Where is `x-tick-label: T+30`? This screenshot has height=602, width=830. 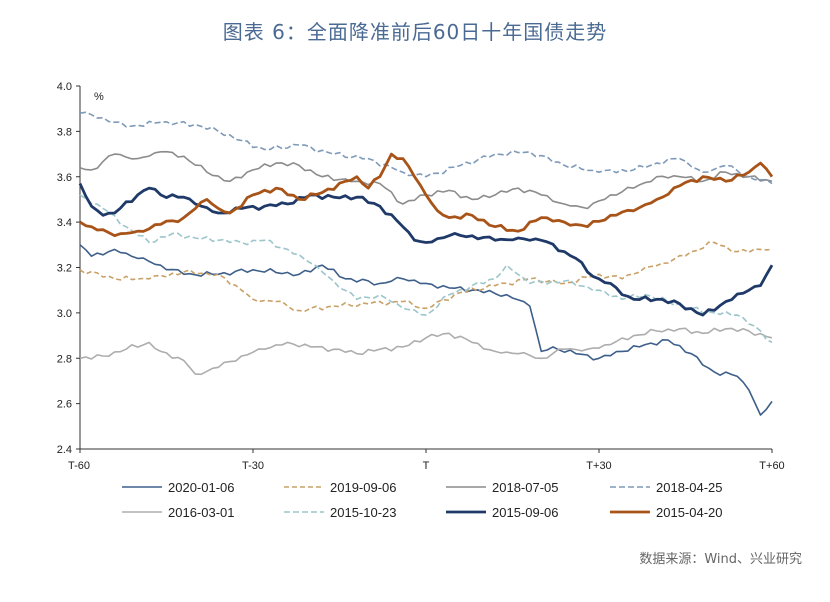 x-tick-label: T+30 is located at coordinates (598, 466).